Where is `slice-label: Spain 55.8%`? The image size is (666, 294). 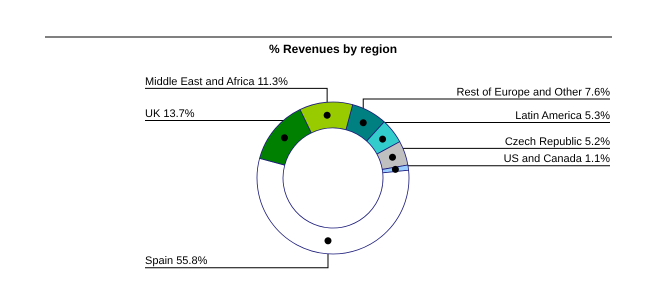 slice-label: Spain 55.8% is located at coordinates (176, 261).